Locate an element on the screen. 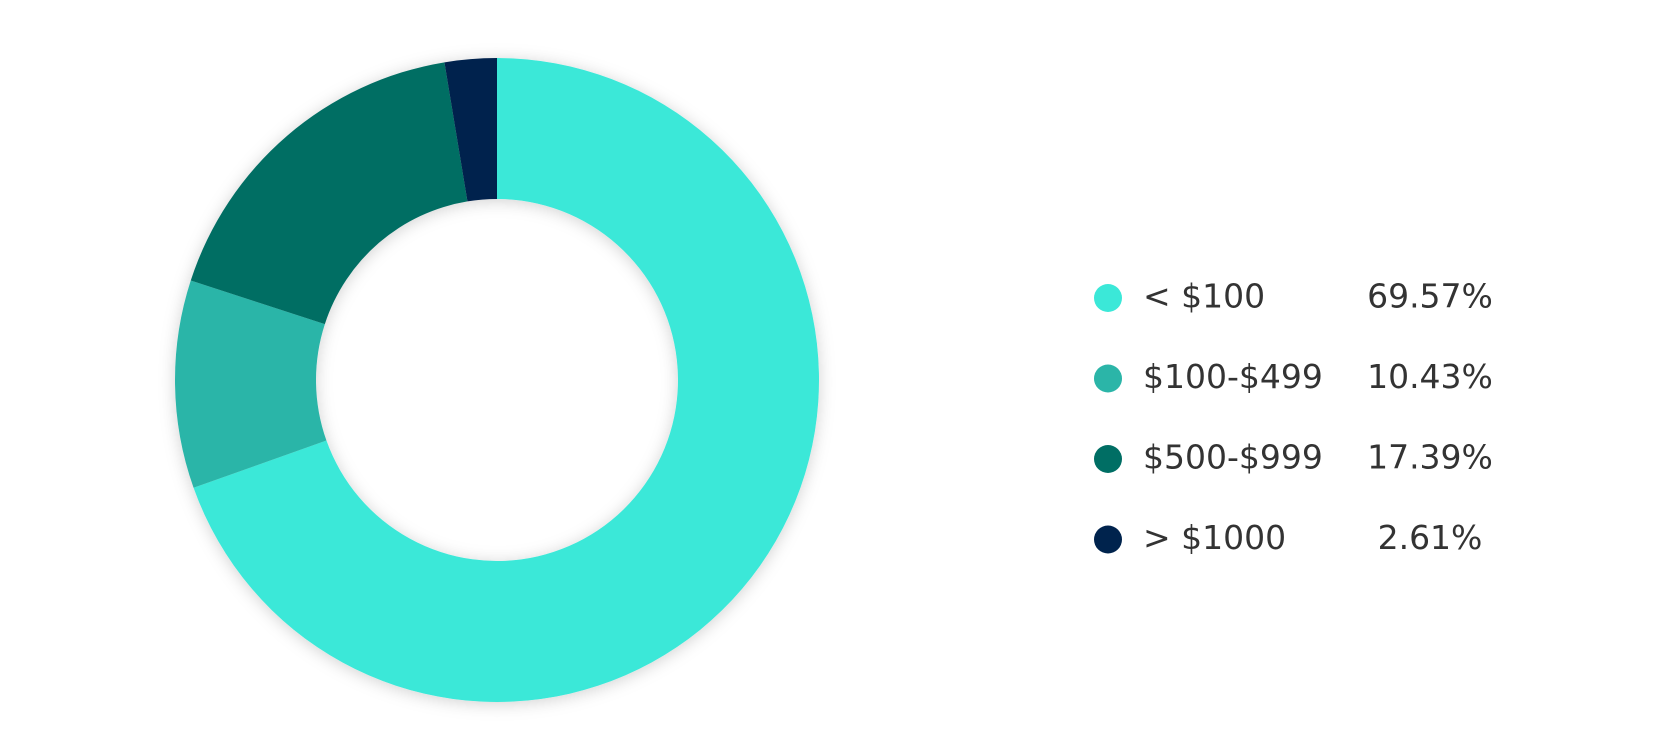 Image resolution: width=1662 pixels, height=756 pixels. legend-value: 2.61% is located at coordinates (1430, 537).